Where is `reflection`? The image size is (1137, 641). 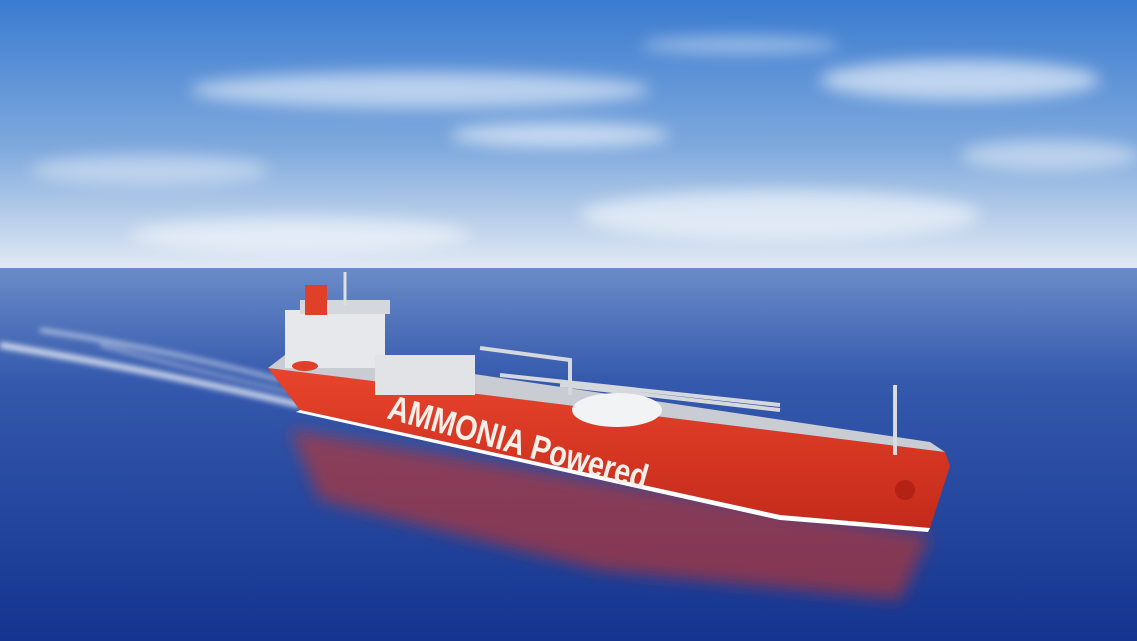 reflection is located at coordinates (610, 515).